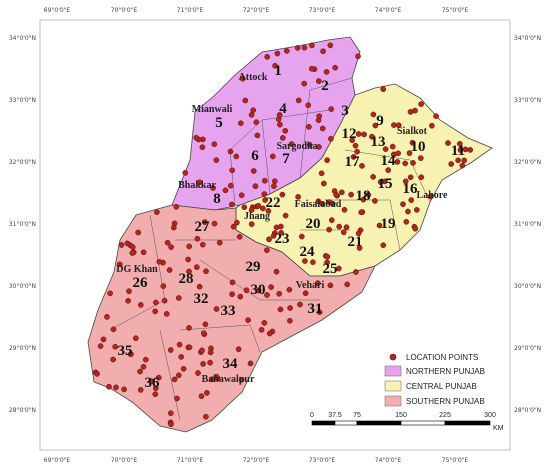 The image size is (550, 468). What do you see at coordinates (432, 195) in the screenshot?
I see `city-name: Lahore` at bounding box center [432, 195].